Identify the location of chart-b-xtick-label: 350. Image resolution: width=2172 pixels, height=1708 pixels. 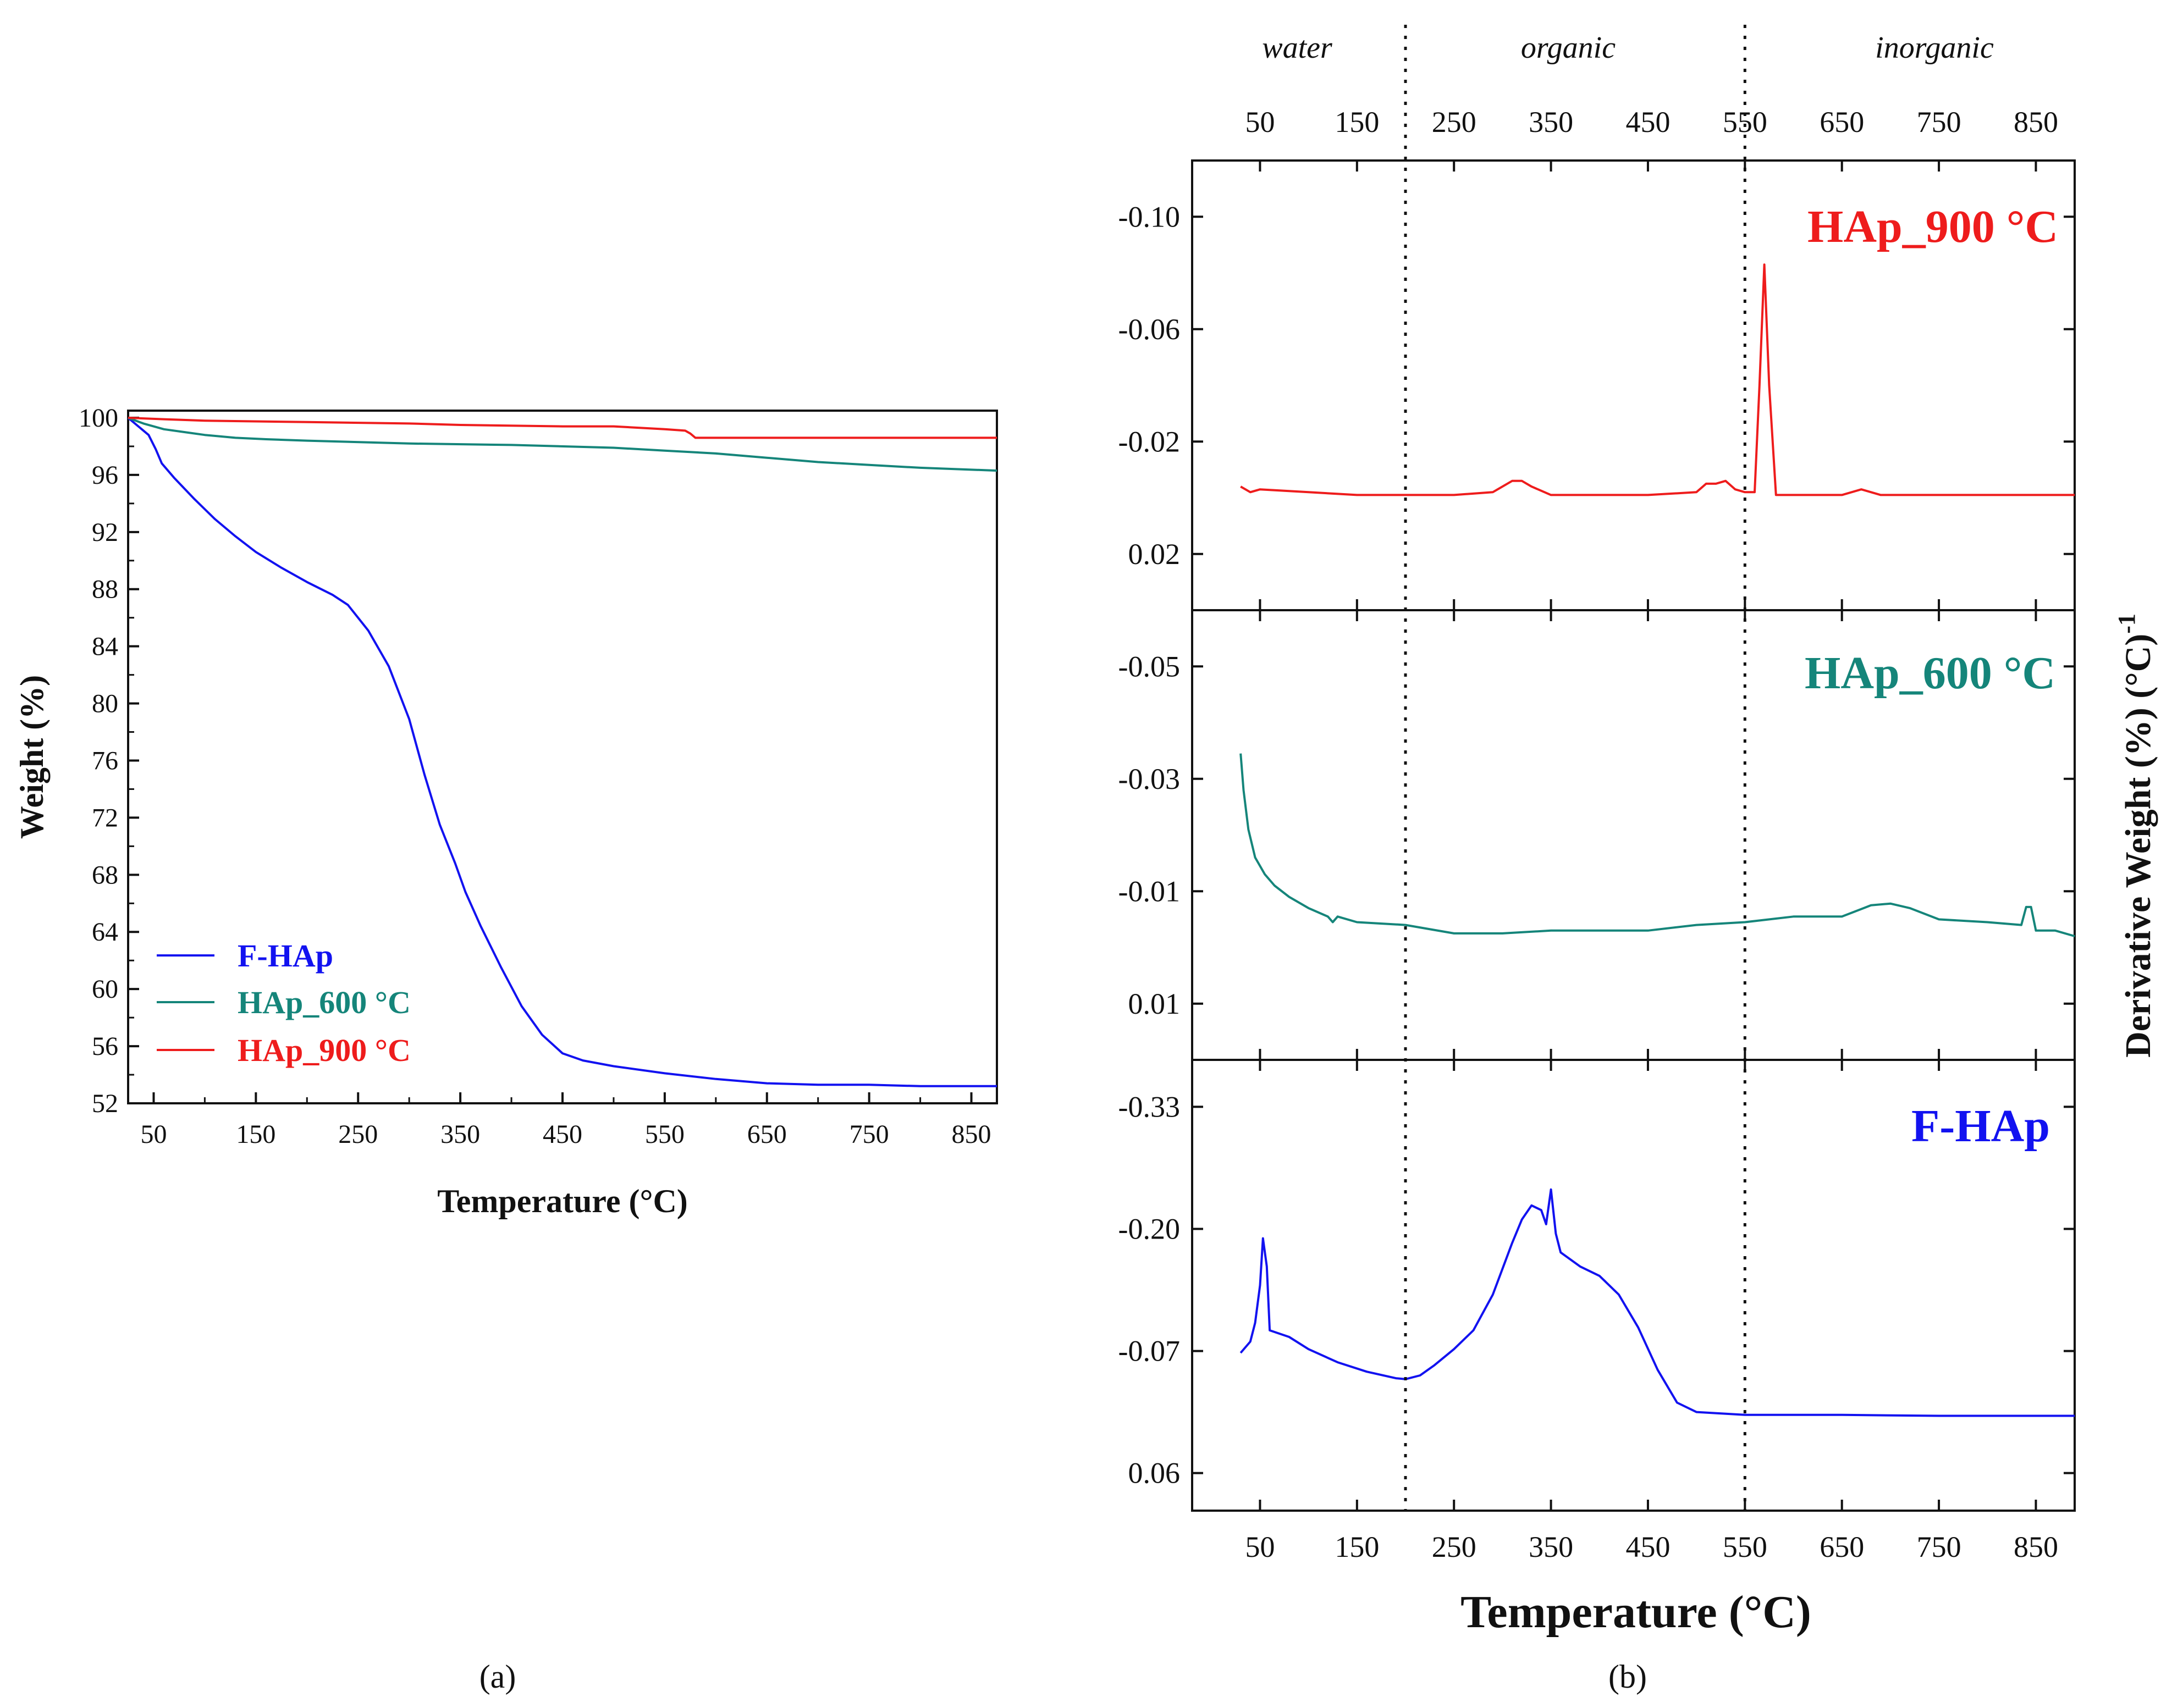
(1551, 1546).